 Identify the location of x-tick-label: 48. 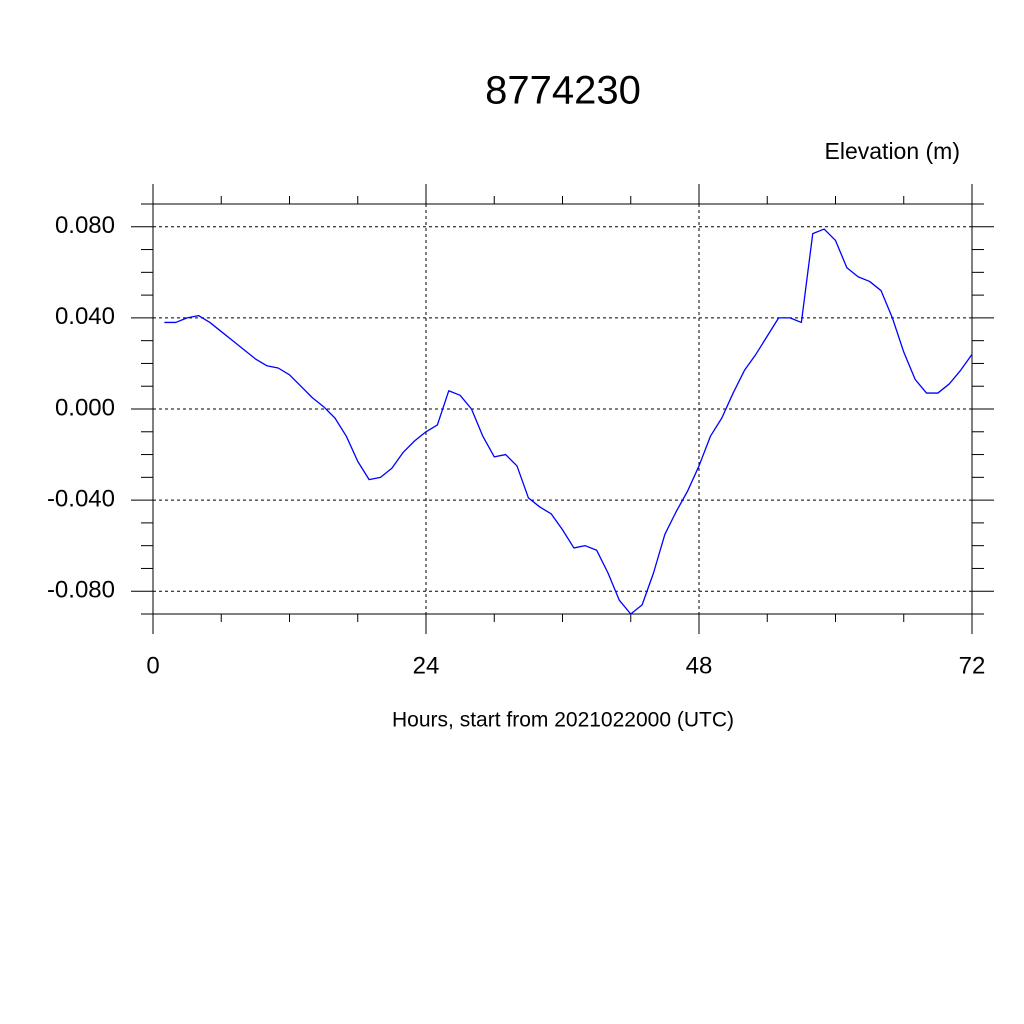
(699, 665).